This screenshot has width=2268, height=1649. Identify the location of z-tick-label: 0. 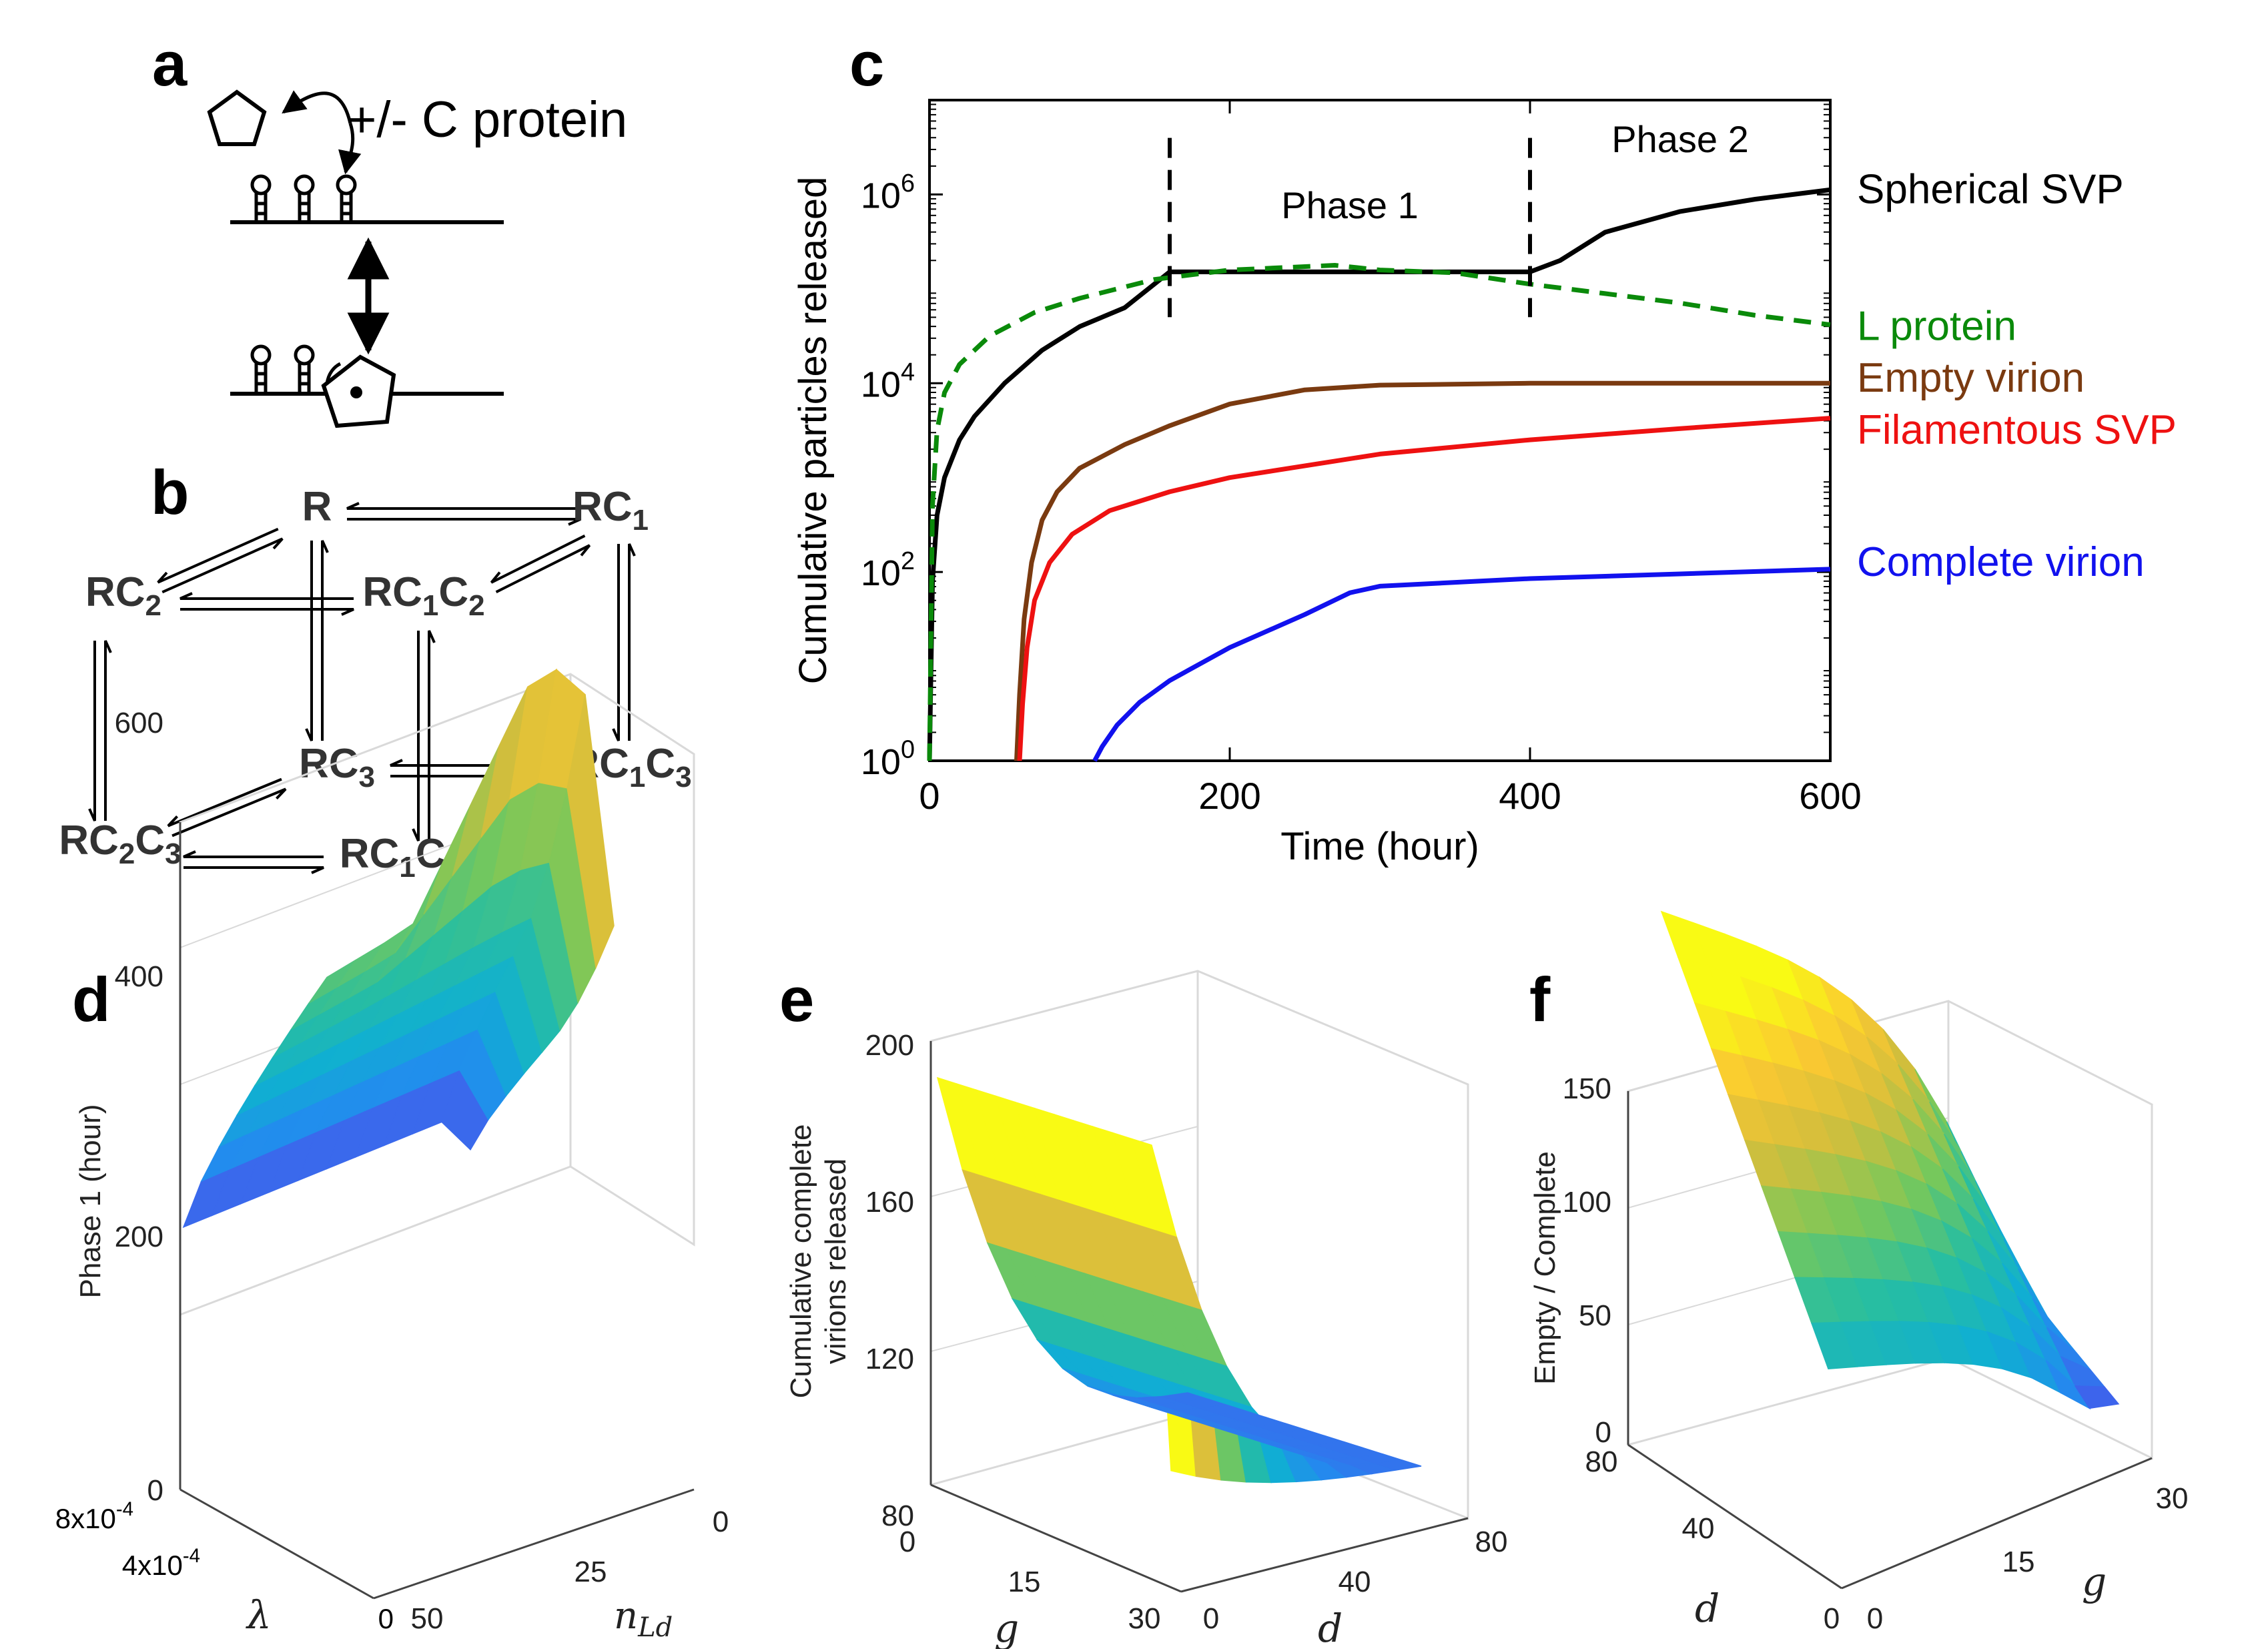
(155, 1490).